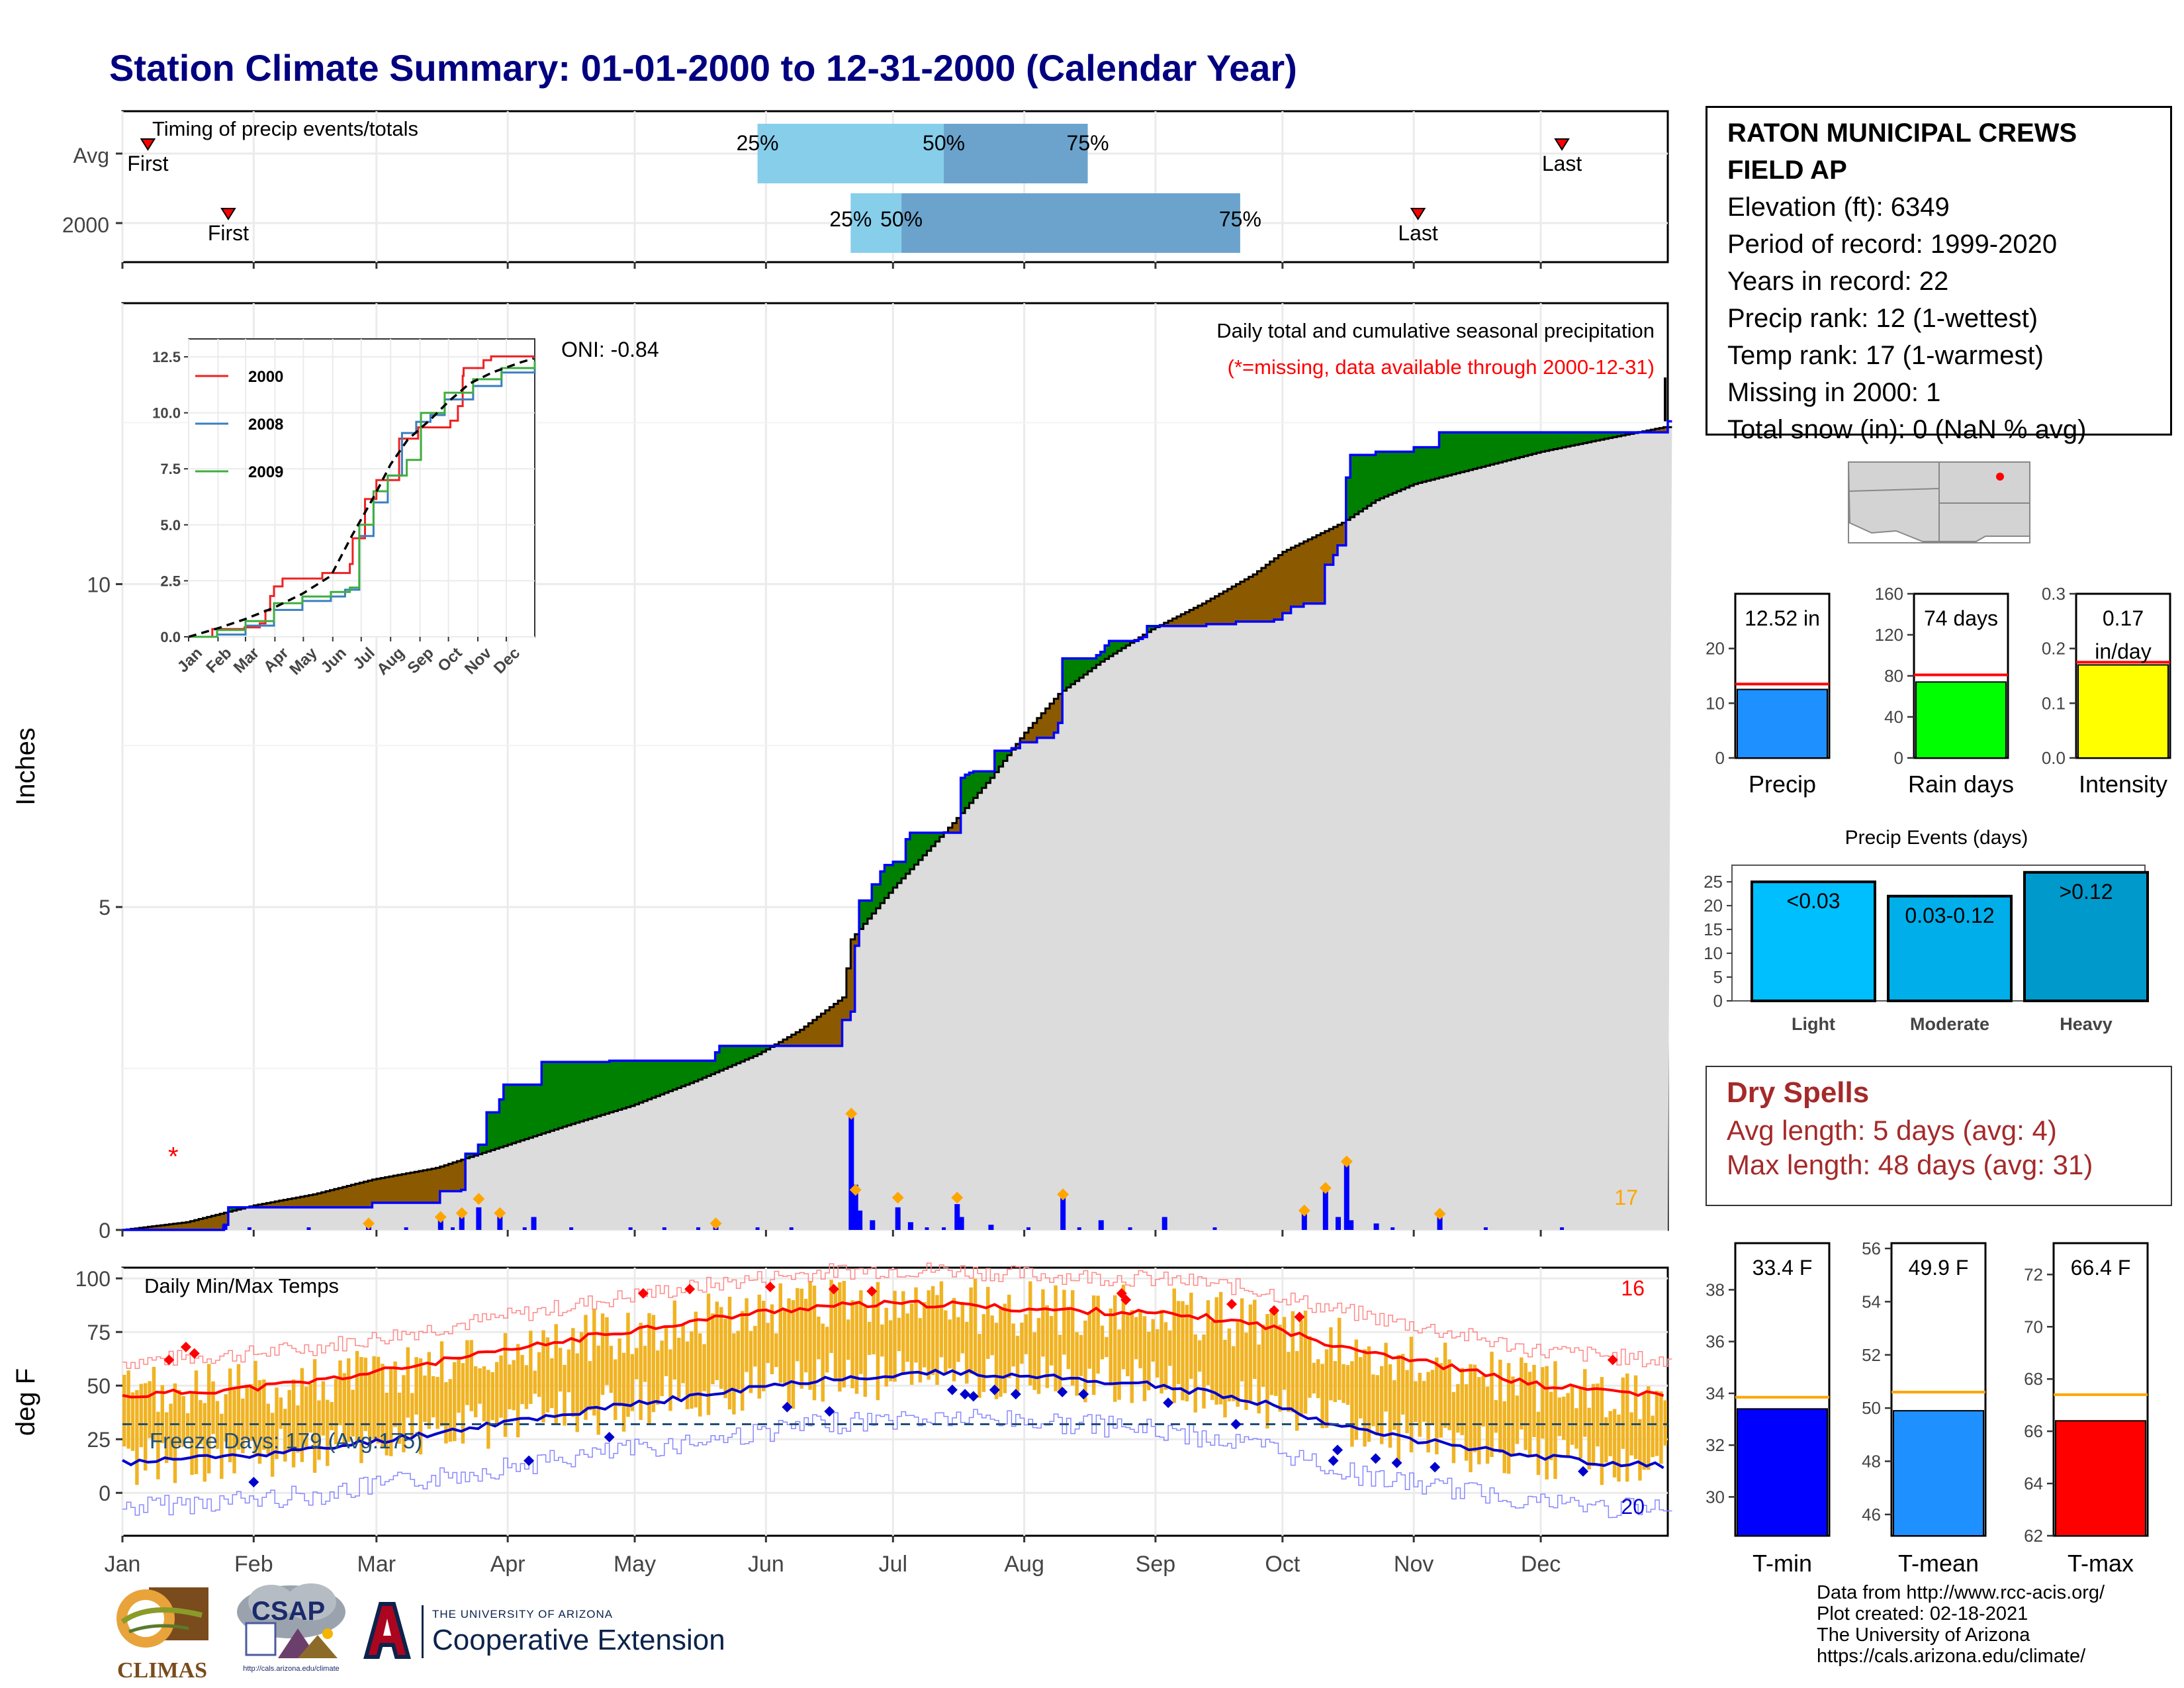 Image resolution: width=2184 pixels, height=1688 pixels. Describe the element at coordinates (2101, 1268) in the screenshot. I see `mini-bar-label: 66.4 F` at that location.